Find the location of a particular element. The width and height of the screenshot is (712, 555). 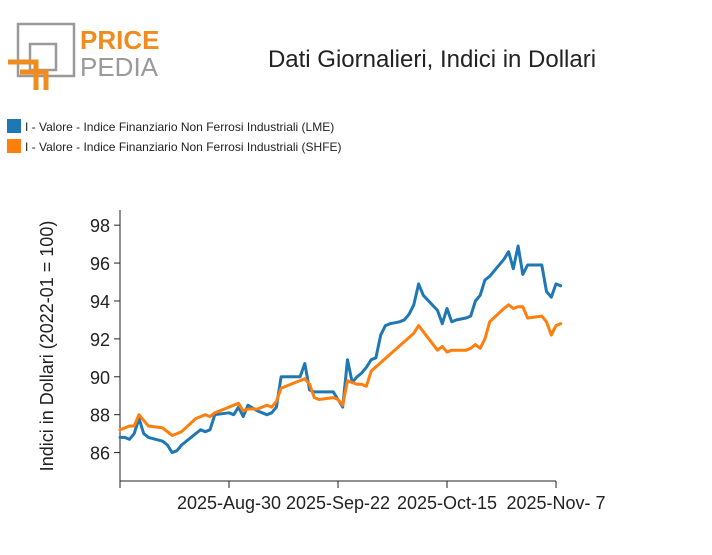

x-tick-label: 2025-Aug-30 is located at coordinates (229, 503).